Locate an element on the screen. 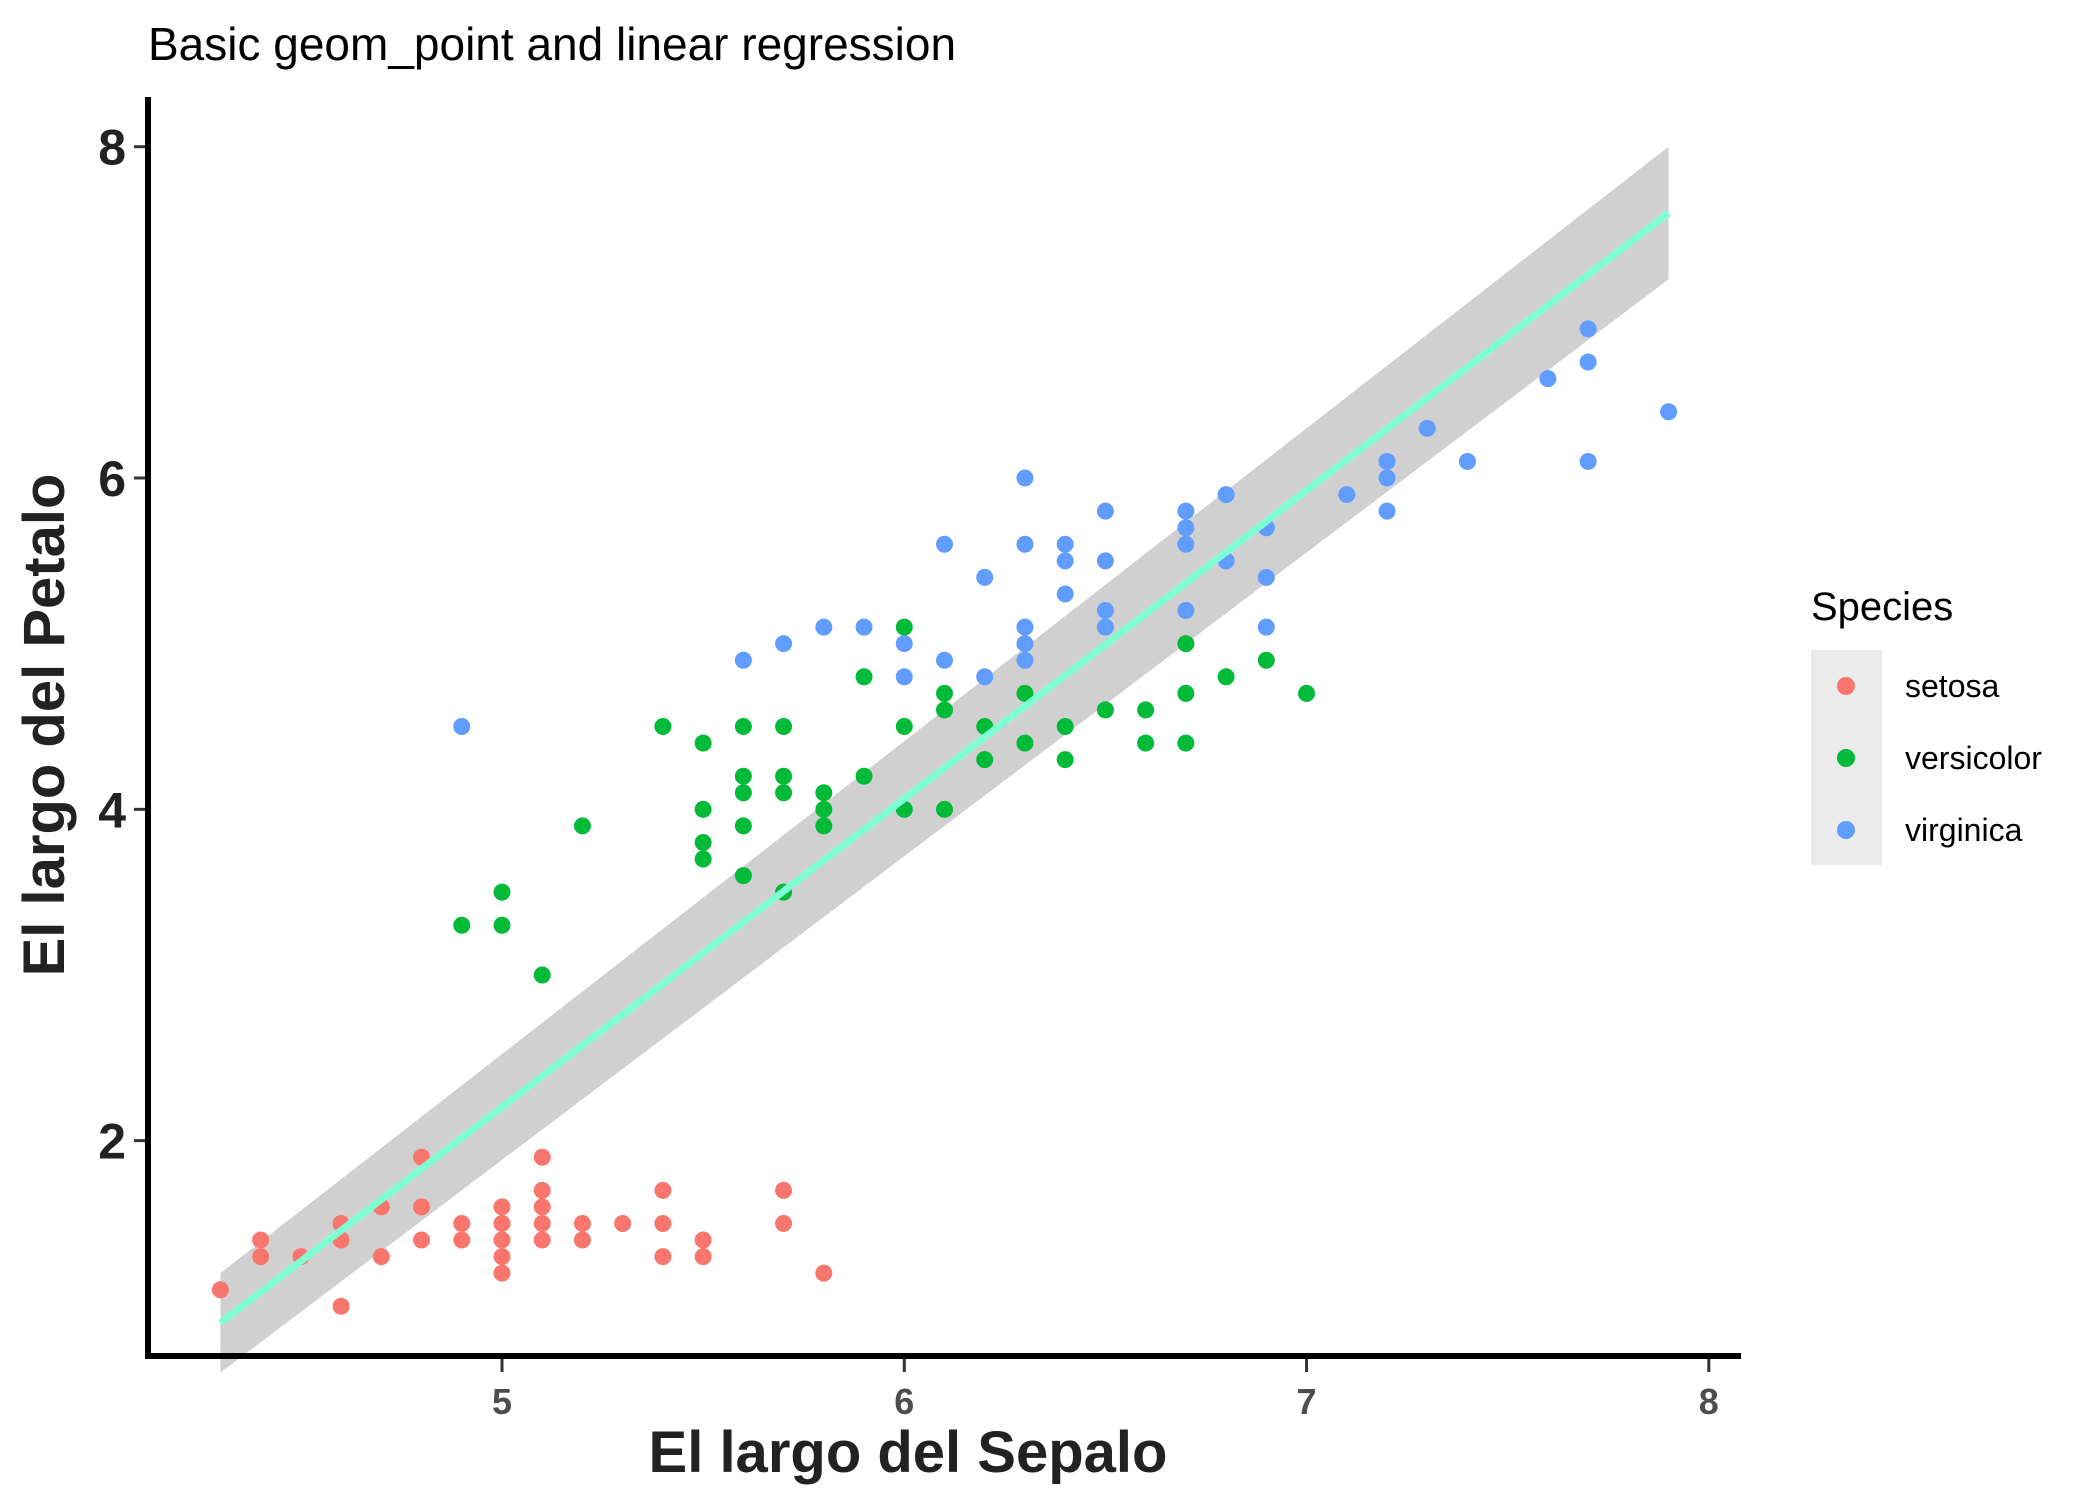 The width and height of the screenshot is (2099, 1504). legend-items: setosa versicolor virginica is located at coordinates (1939, 758).